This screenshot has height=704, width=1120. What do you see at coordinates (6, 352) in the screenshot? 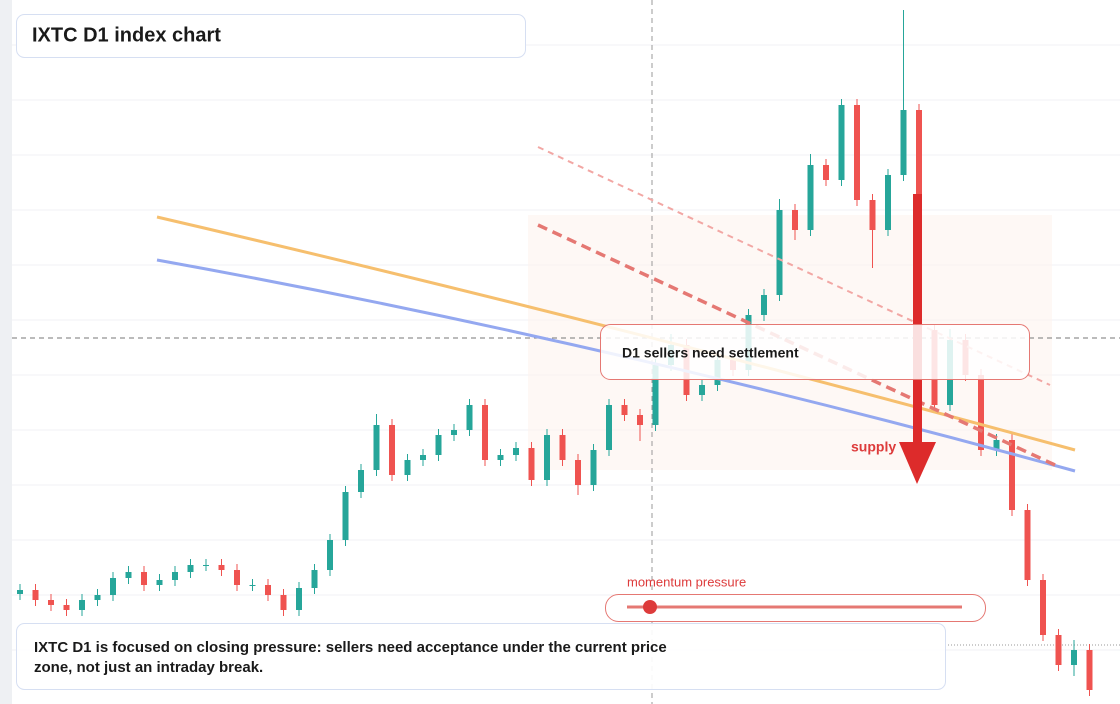
I see `left-strip` at bounding box center [6, 352].